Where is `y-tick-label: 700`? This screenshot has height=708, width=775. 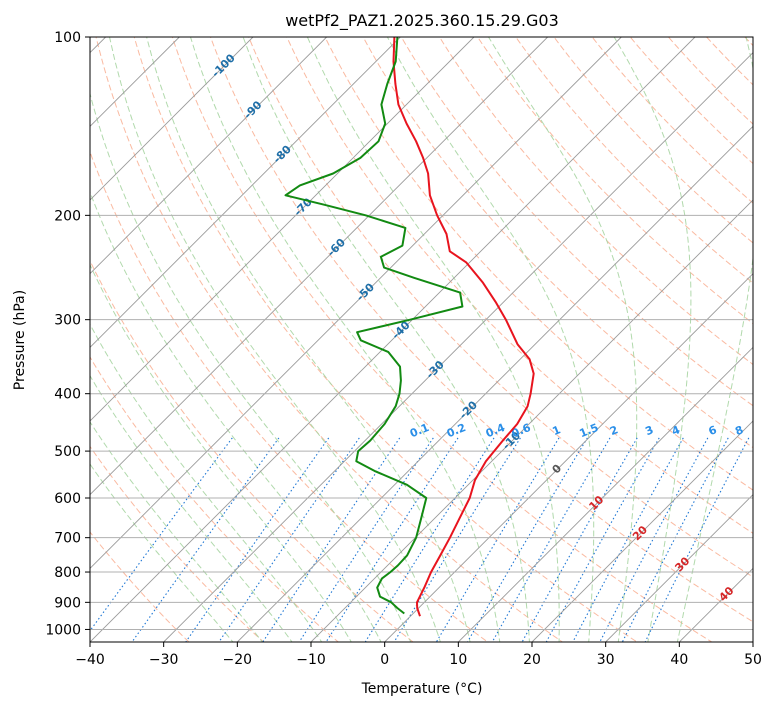
y-tick-label: 700 is located at coordinates (67, 539).